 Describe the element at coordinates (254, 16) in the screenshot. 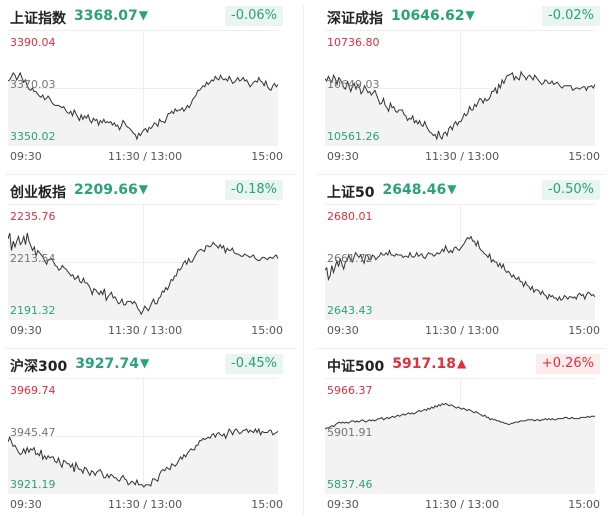

I see `change-badge: -0.06%` at that location.